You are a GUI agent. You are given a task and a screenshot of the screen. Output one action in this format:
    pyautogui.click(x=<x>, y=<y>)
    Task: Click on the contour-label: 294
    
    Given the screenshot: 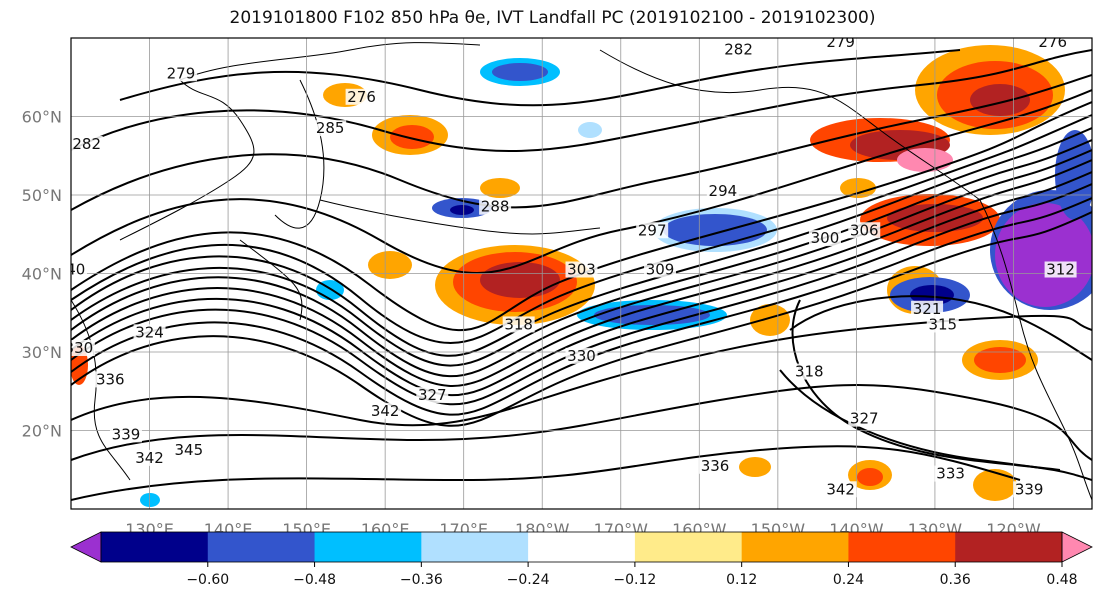 What is the action you would take?
    pyautogui.click(x=723, y=191)
    